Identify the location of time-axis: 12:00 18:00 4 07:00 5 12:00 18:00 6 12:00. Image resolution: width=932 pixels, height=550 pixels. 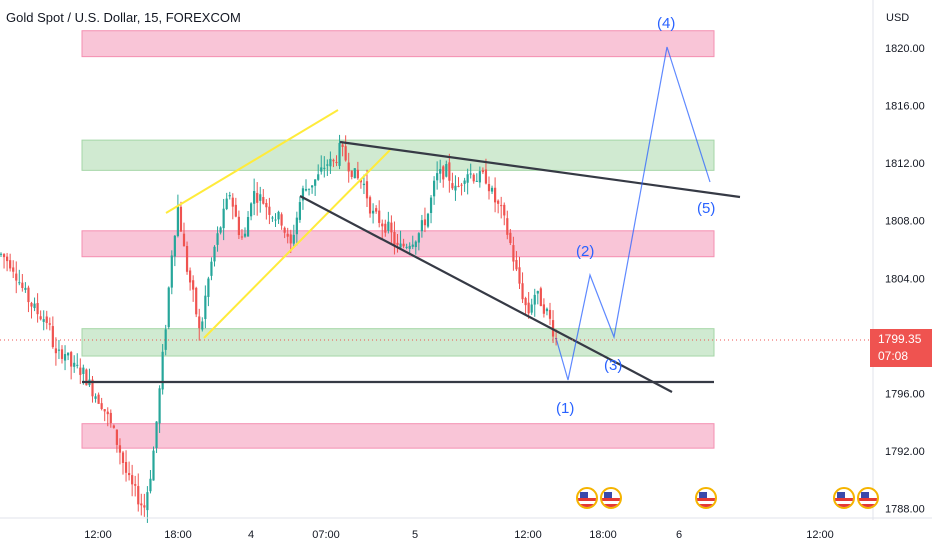
(459, 535).